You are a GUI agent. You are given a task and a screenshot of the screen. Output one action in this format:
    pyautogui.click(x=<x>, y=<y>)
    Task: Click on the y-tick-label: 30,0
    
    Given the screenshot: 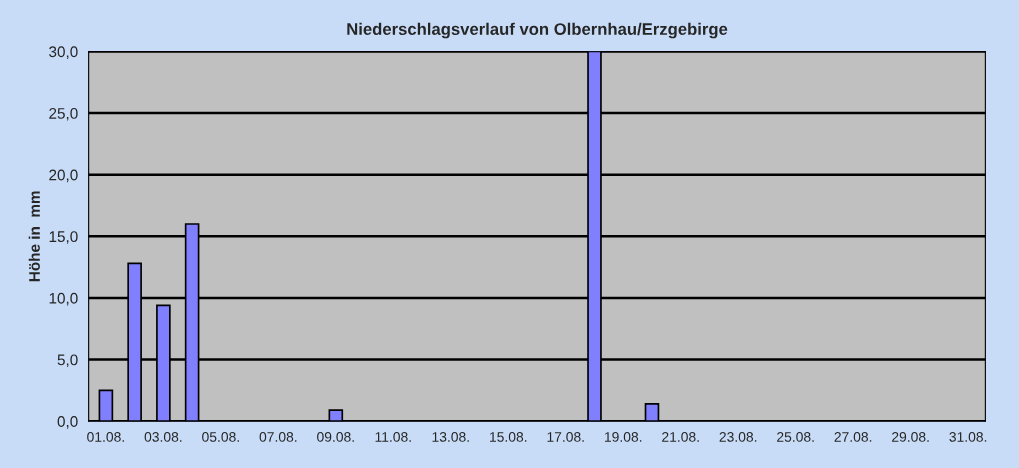 What is the action you would take?
    pyautogui.click(x=63, y=52)
    